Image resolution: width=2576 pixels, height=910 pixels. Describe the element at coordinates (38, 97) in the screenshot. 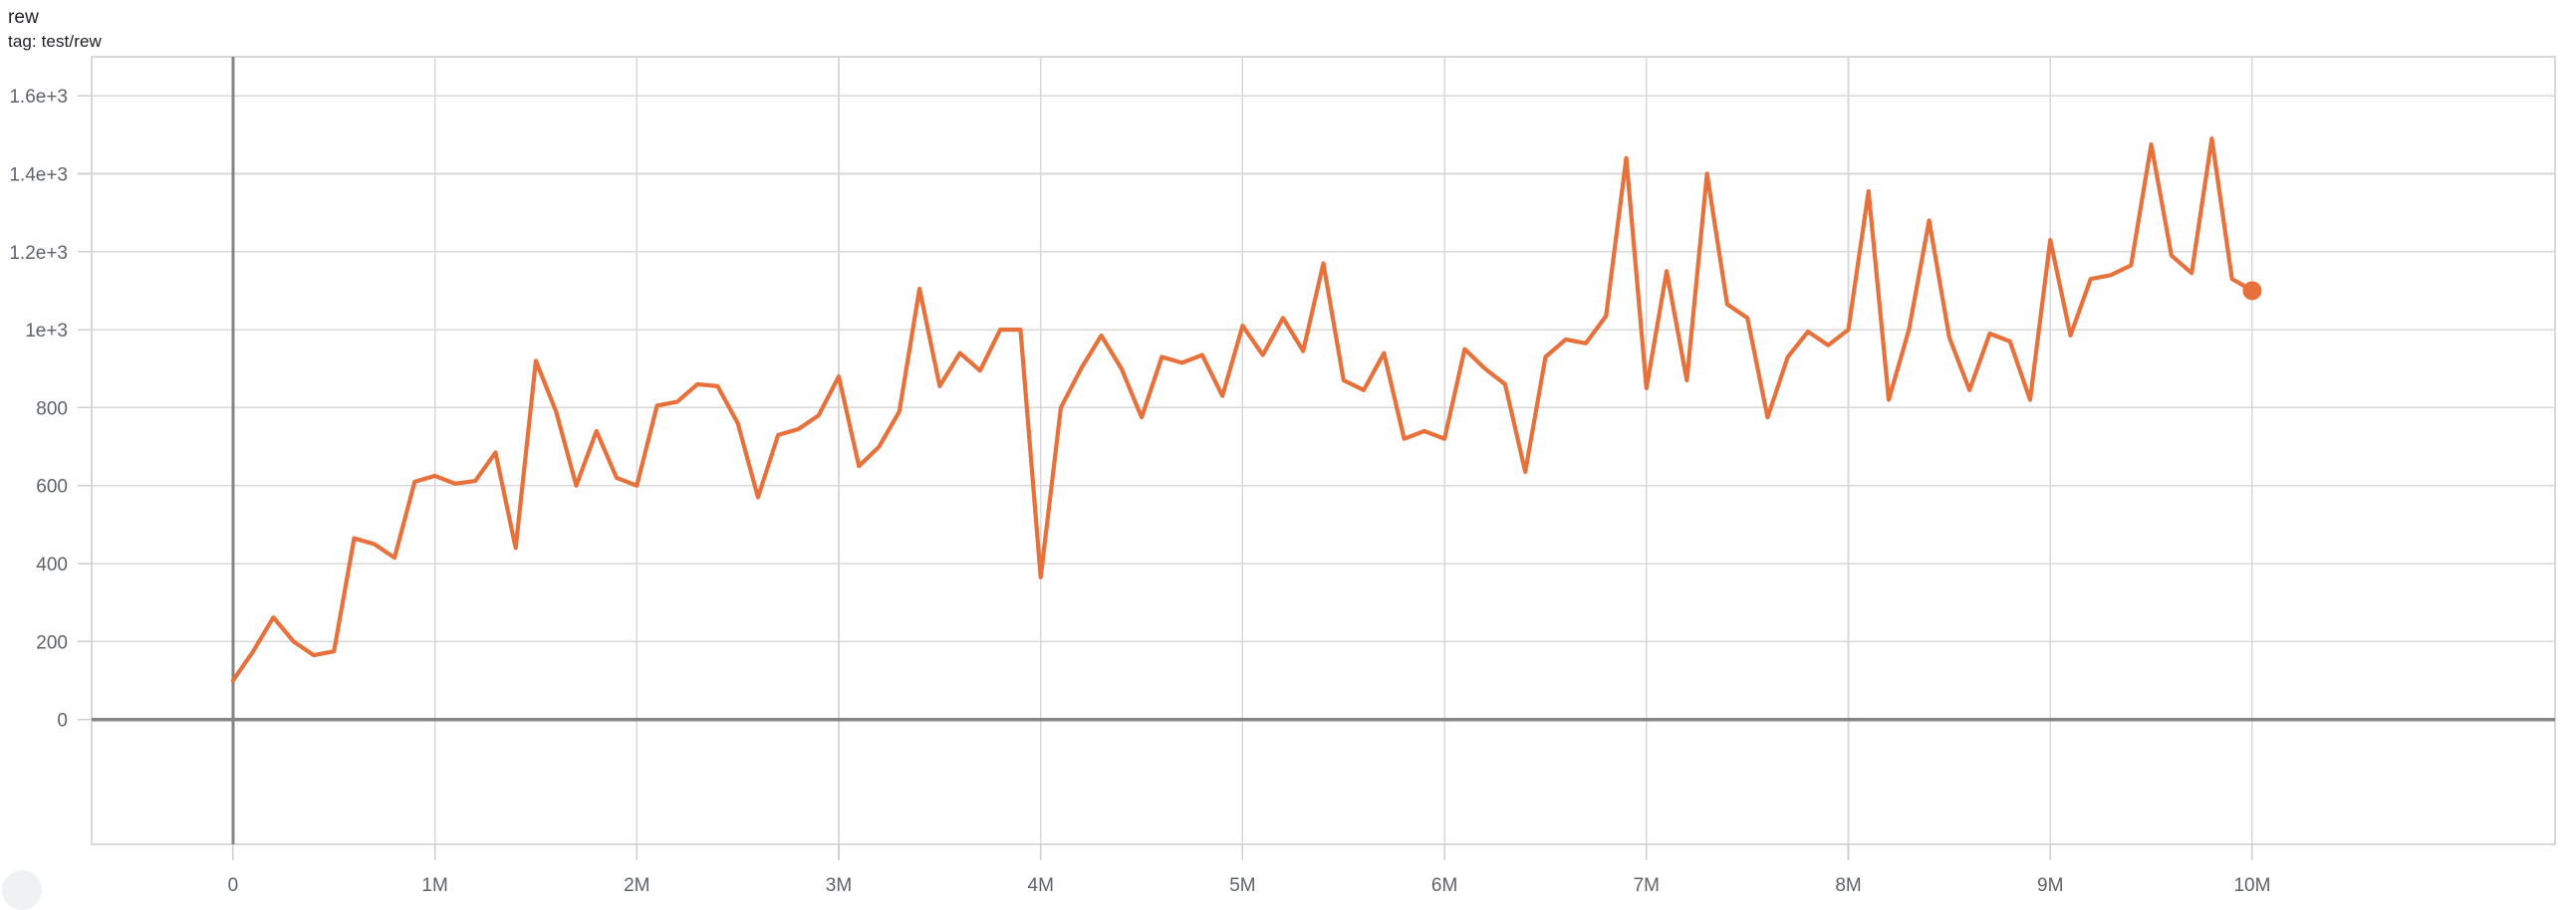

I see `y-tick-label: 1.6e+3` at that location.